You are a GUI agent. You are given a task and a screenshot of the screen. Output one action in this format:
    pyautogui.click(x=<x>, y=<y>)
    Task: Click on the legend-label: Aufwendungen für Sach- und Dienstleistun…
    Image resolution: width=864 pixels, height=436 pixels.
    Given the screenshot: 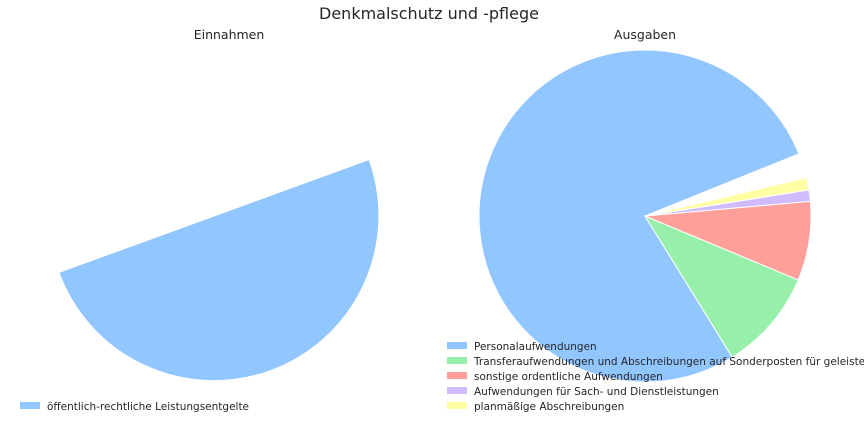 What is the action you would take?
    pyautogui.click(x=596, y=392)
    